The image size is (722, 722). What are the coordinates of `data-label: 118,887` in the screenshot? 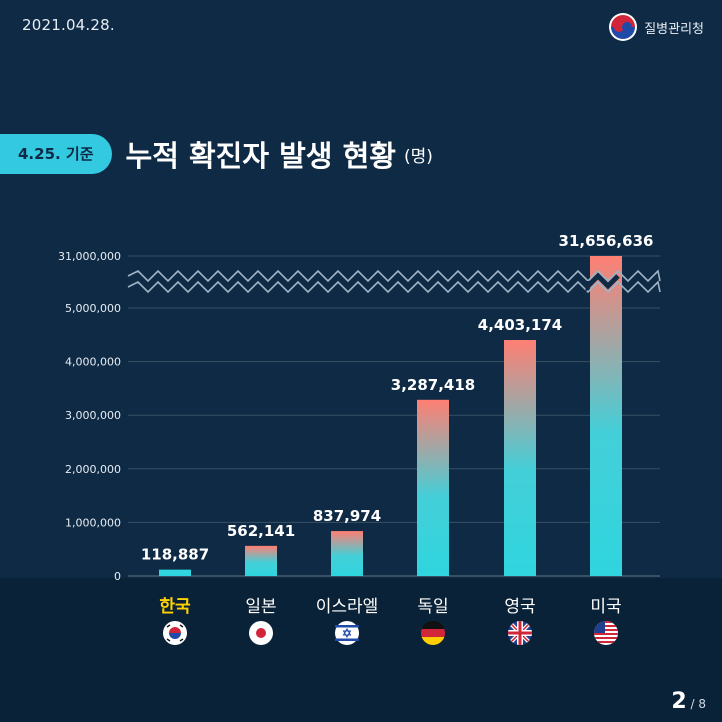 It's located at (175, 555).